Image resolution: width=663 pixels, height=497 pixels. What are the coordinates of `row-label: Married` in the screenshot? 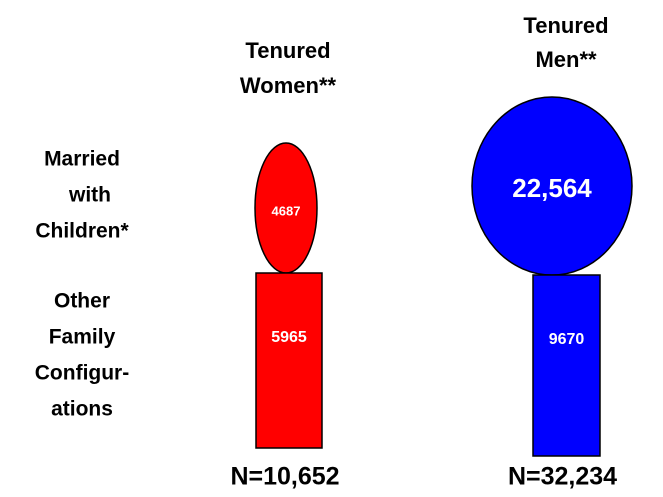 It's located at (82, 159).